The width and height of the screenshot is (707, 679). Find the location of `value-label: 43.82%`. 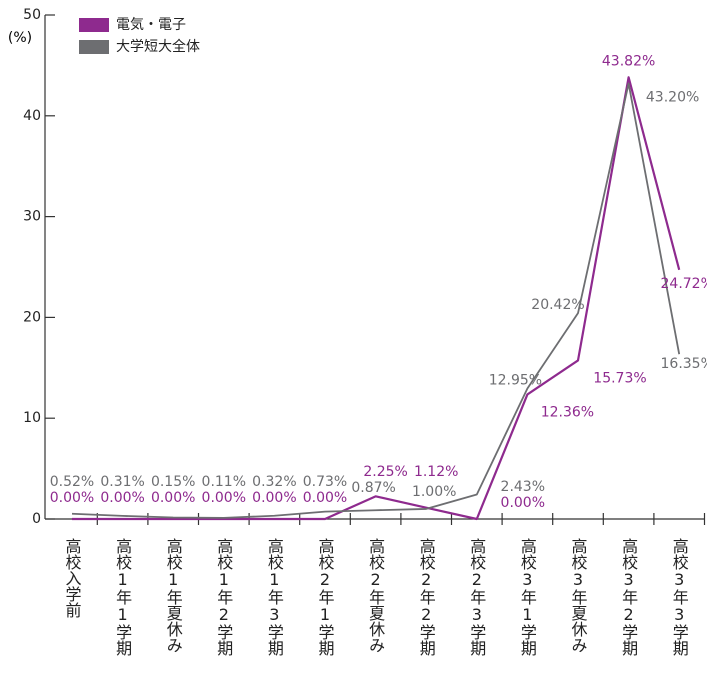

value-label: 43.82% is located at coordinates (628, 61).